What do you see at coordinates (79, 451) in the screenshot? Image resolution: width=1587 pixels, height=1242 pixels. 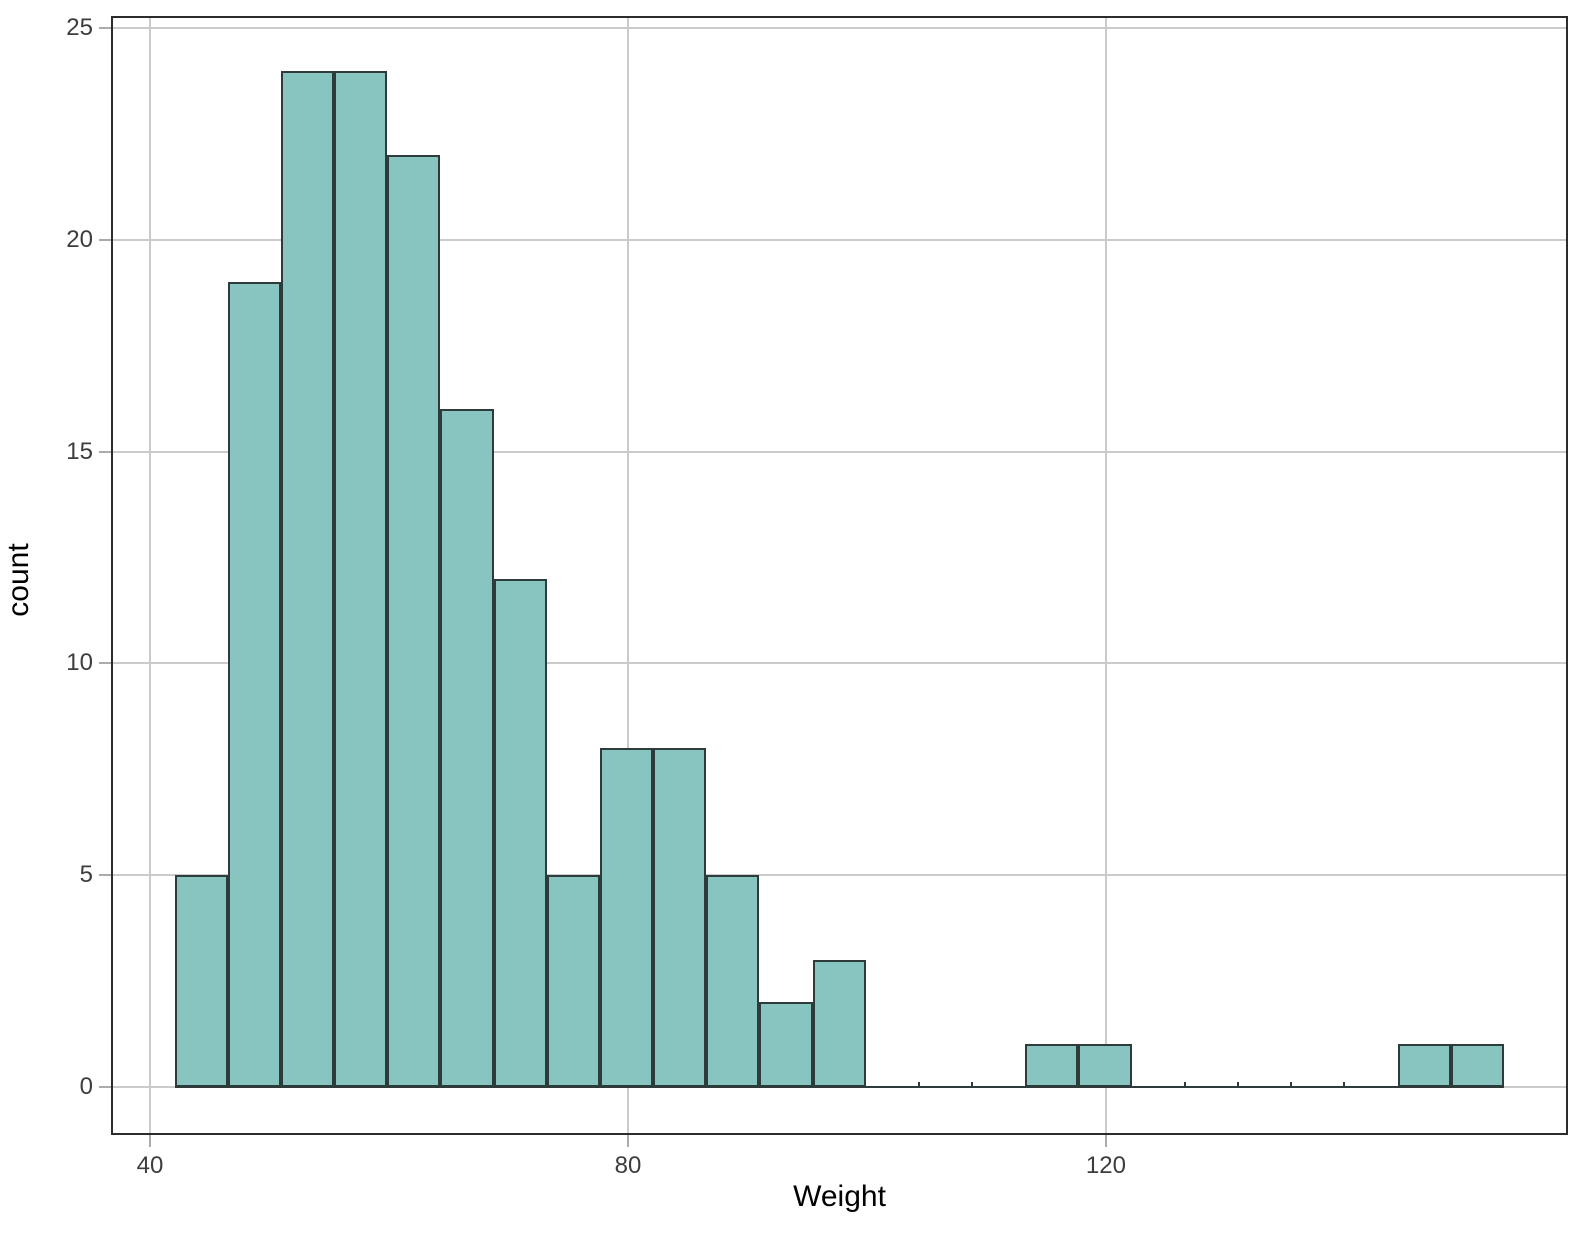 I see `y-tick-label: 15` at bounding box center [79, 451].